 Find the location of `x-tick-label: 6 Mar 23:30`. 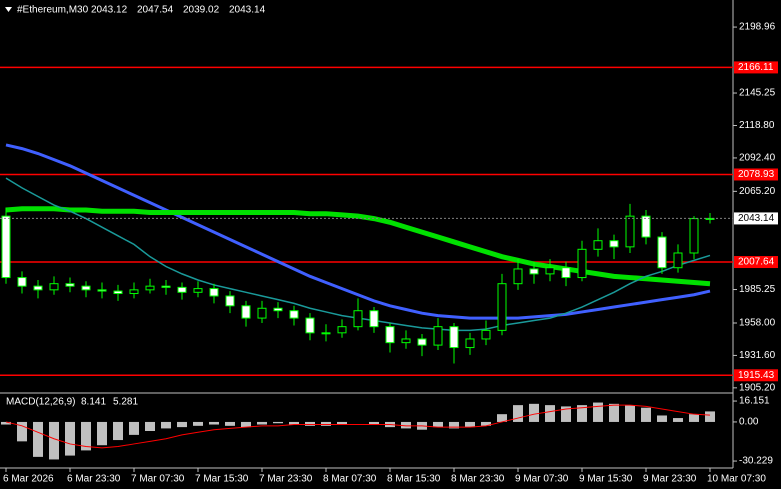

x-tick-label: 6 Mar 23:30 is located at coordinates (94, 479).